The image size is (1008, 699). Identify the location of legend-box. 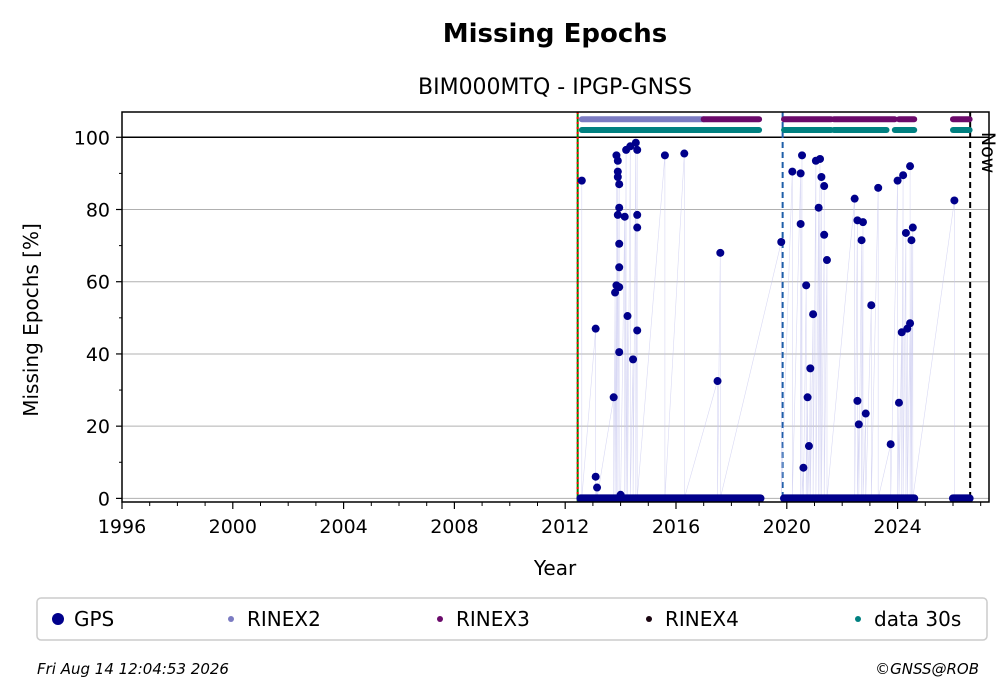
(512, 619).